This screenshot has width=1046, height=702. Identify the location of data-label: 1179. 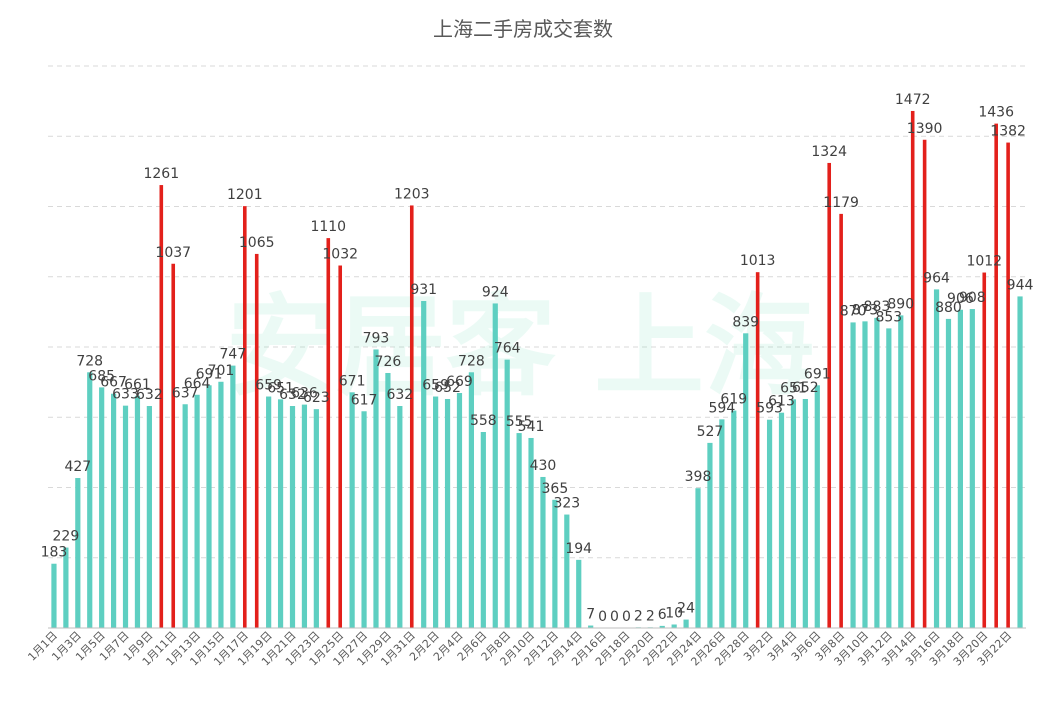
(841, 203).